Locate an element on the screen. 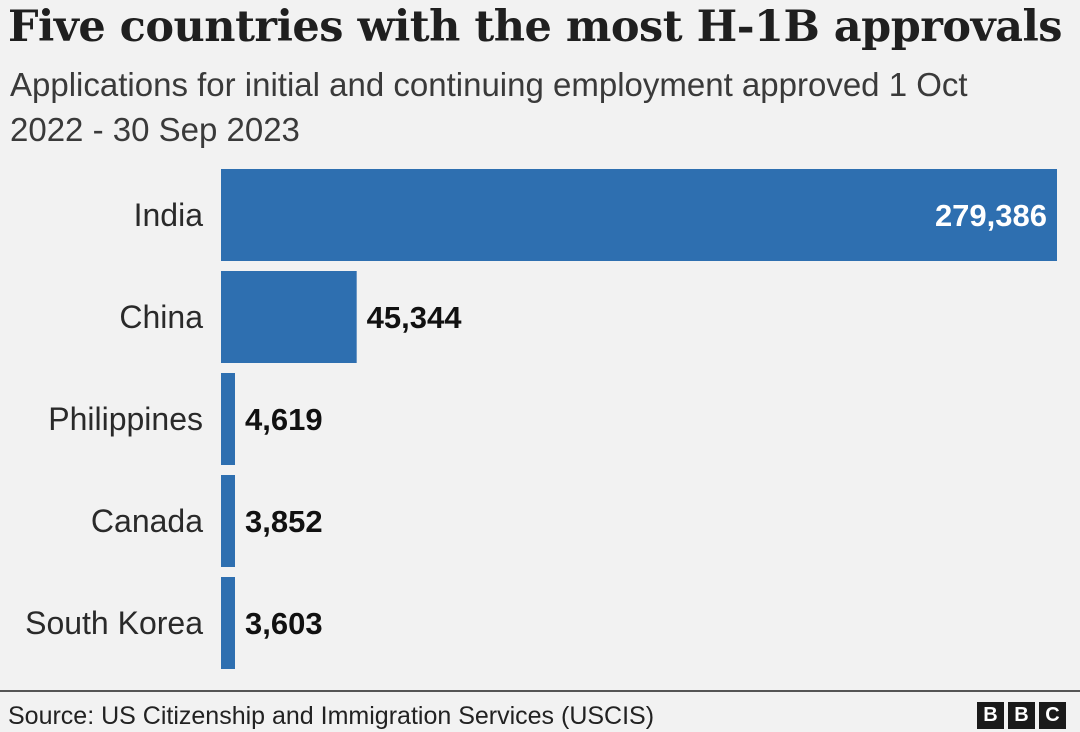 Image resolution: width=1080 pixels, height=732 pixels. bbc-logo-letter-2: B is located at coordinates (1021, 715).